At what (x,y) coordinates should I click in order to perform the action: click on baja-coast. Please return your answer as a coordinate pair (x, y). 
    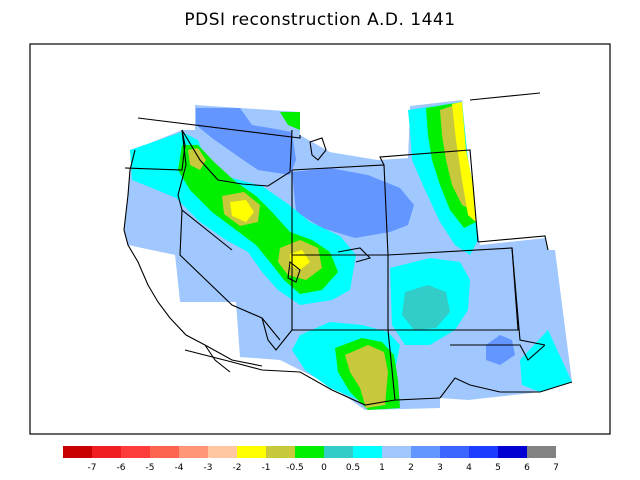
    Looking at the image, I should click on (217, 358).